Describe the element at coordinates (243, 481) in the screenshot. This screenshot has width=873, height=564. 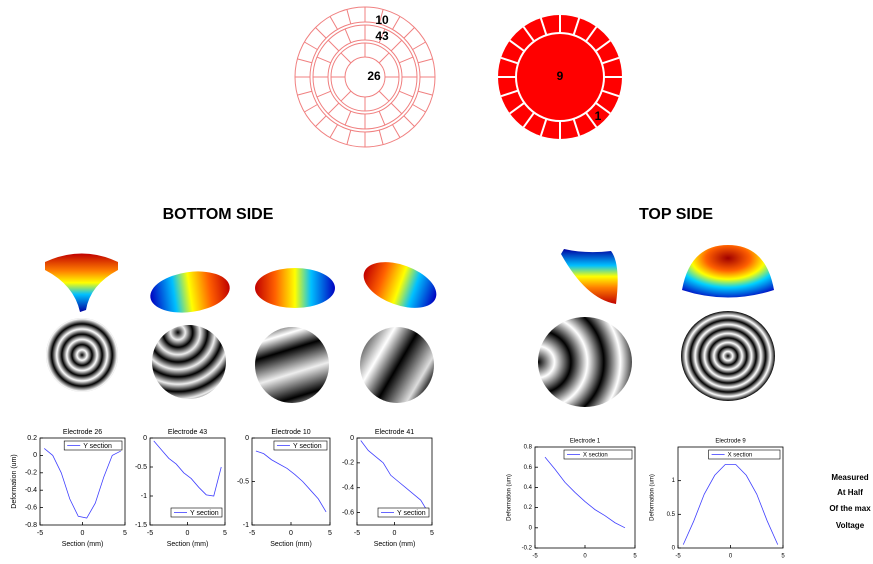
I see `y-tick-label: -0.5` at that location.